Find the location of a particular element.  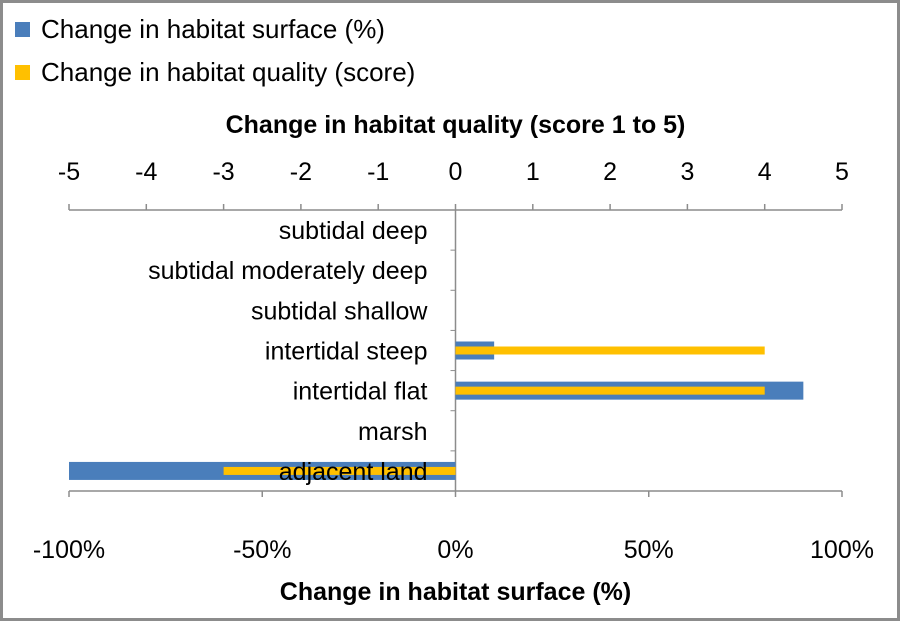

bottom-tick-label: -50% is located at coordinates (262, 550).